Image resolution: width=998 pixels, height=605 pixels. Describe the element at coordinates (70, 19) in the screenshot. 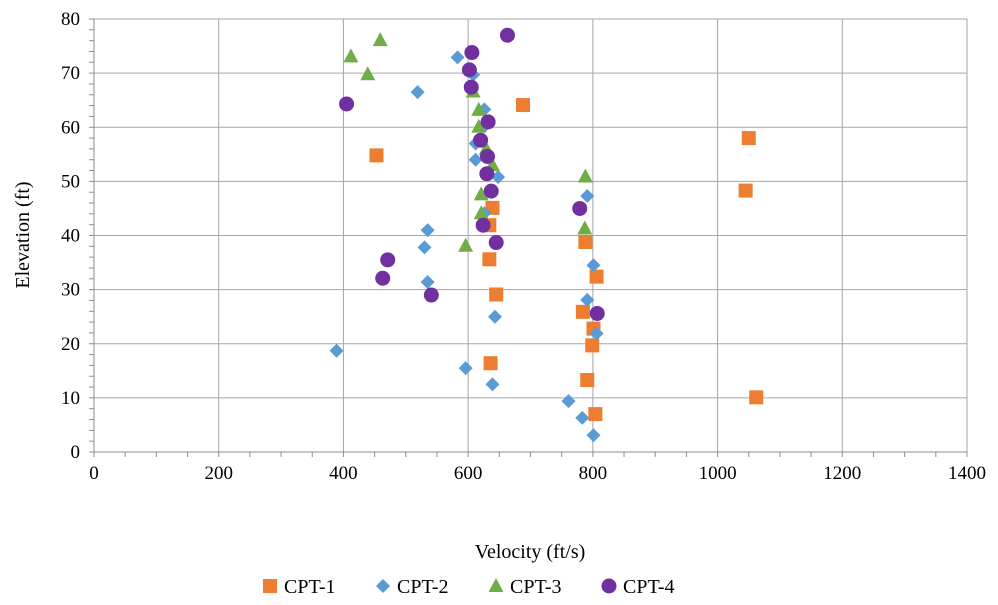

I see `y-tick-label: 80` at that location.